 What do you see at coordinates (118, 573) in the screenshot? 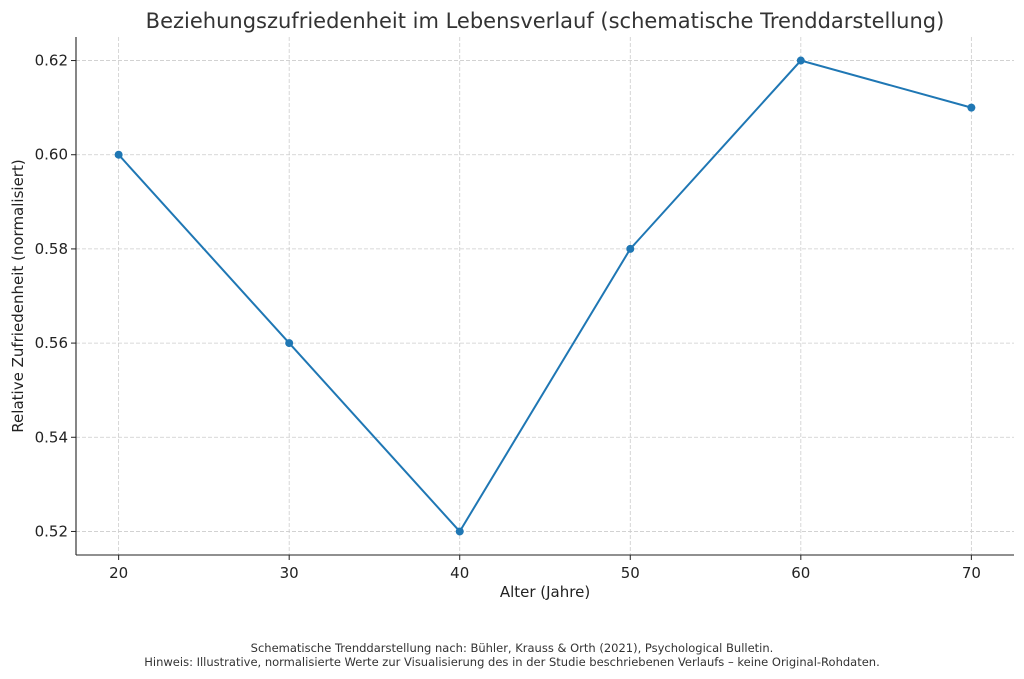
I see `x-tick-label: 20` at bounding box center [118, 573].